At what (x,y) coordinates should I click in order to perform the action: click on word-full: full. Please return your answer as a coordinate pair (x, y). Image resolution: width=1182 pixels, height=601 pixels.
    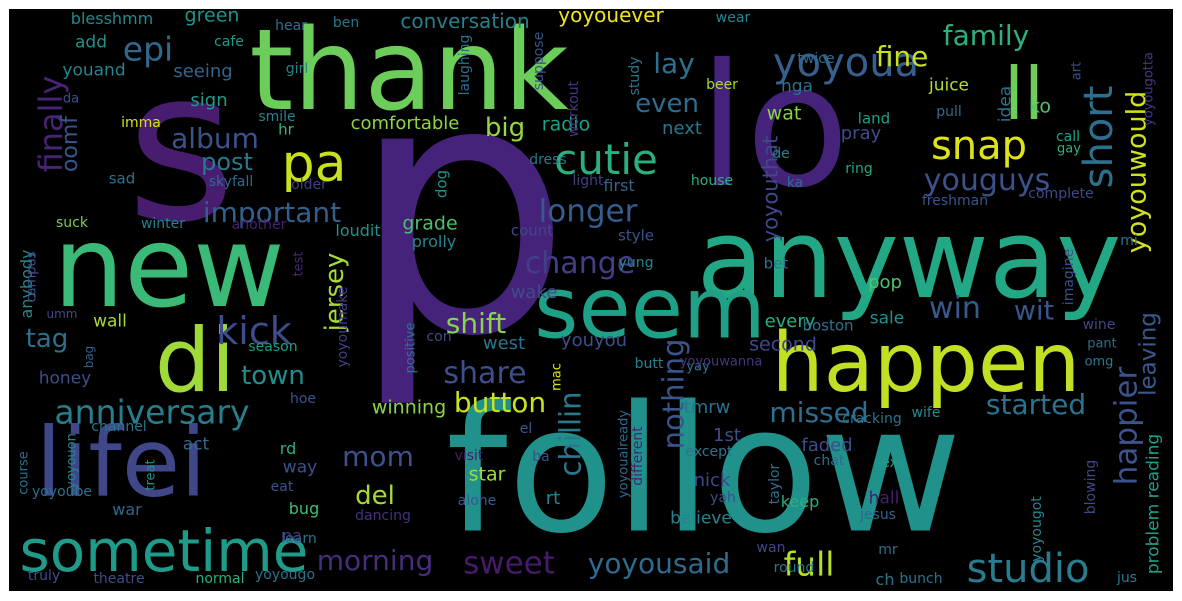
    Looking at the image, I should click on (809, 564).